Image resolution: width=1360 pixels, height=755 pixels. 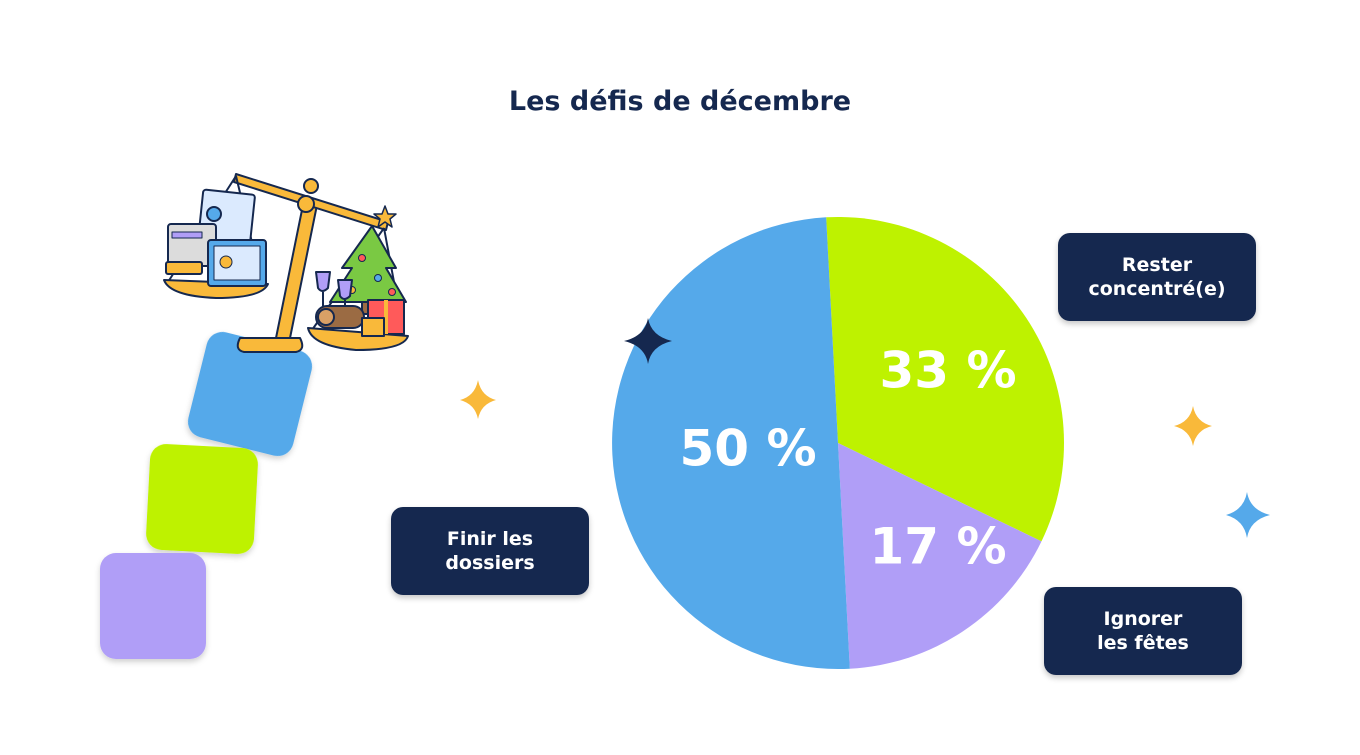 What do you see at coordinates (250, 394) in the screenshot?
I see `blue-block` at bounding box center [250, 394].